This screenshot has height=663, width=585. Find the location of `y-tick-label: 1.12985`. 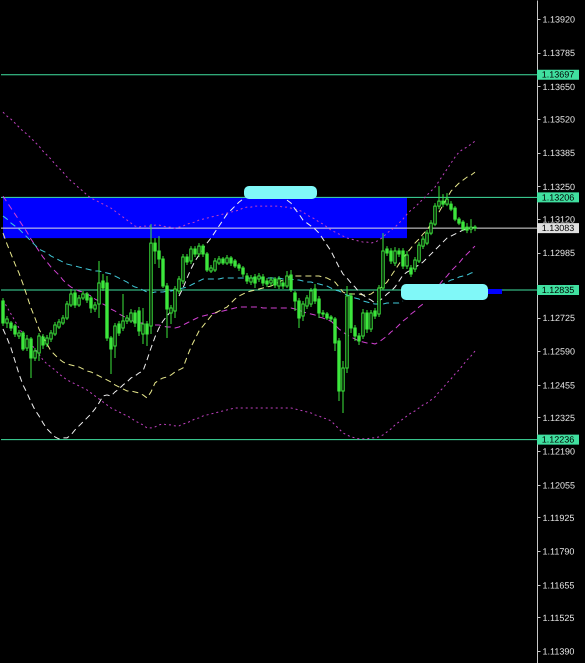

y-tick-label: 1.12985 is located at coordinates (559, 253).